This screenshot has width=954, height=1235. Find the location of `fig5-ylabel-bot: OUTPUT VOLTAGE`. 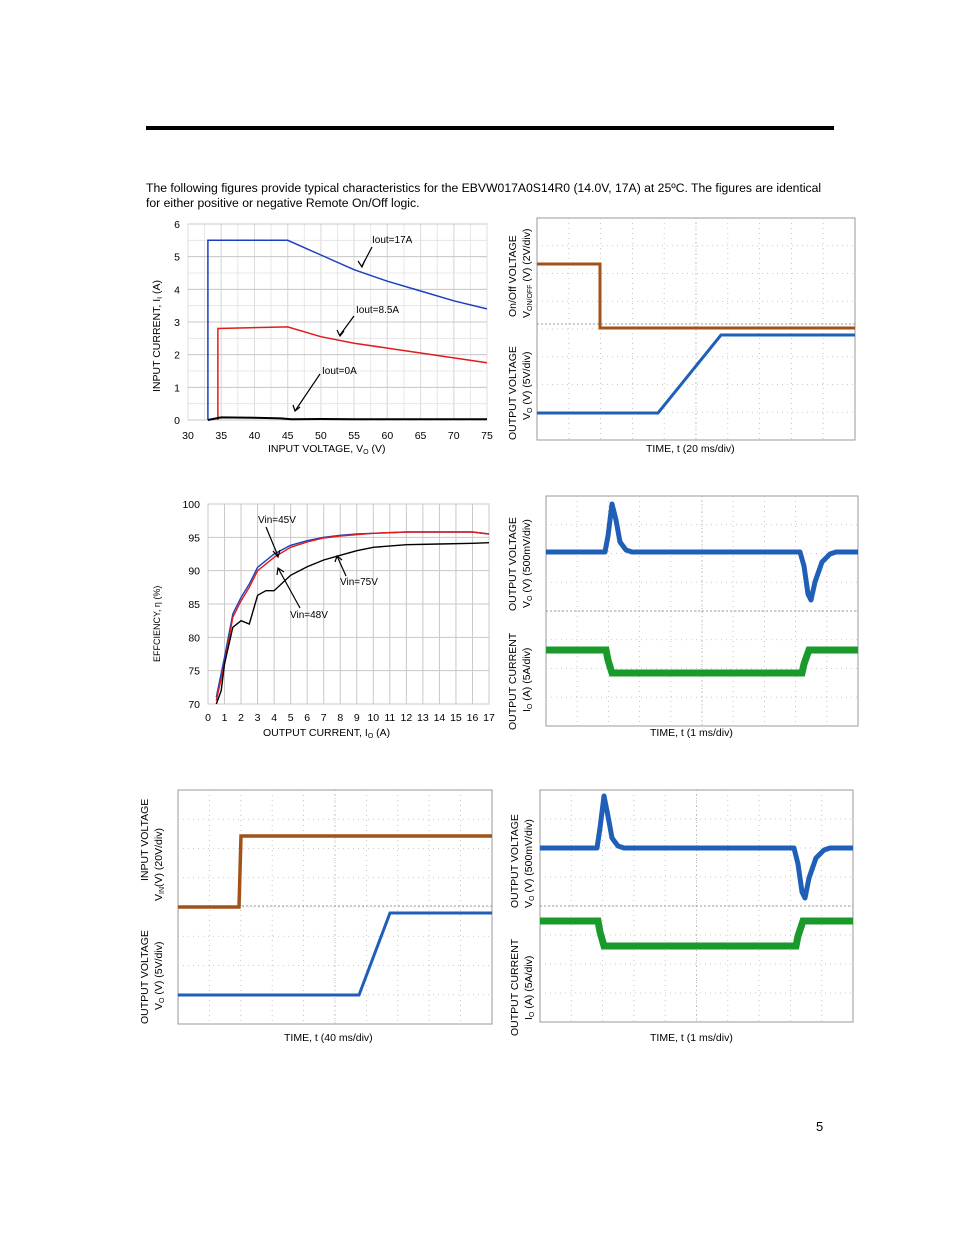

fig5-ylabel-bot: OUTPUT VOLTAGE is located at coordinates (145, 977).